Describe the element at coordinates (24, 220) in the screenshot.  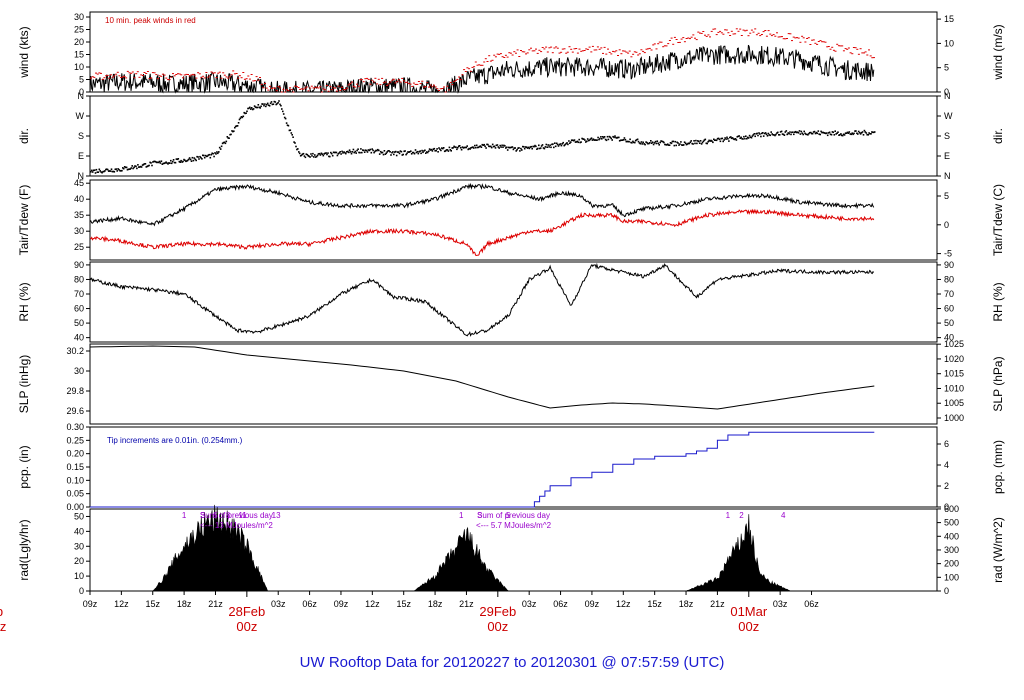
I see `y-axis-label-left: Tair/Tdew (F)` at that location.